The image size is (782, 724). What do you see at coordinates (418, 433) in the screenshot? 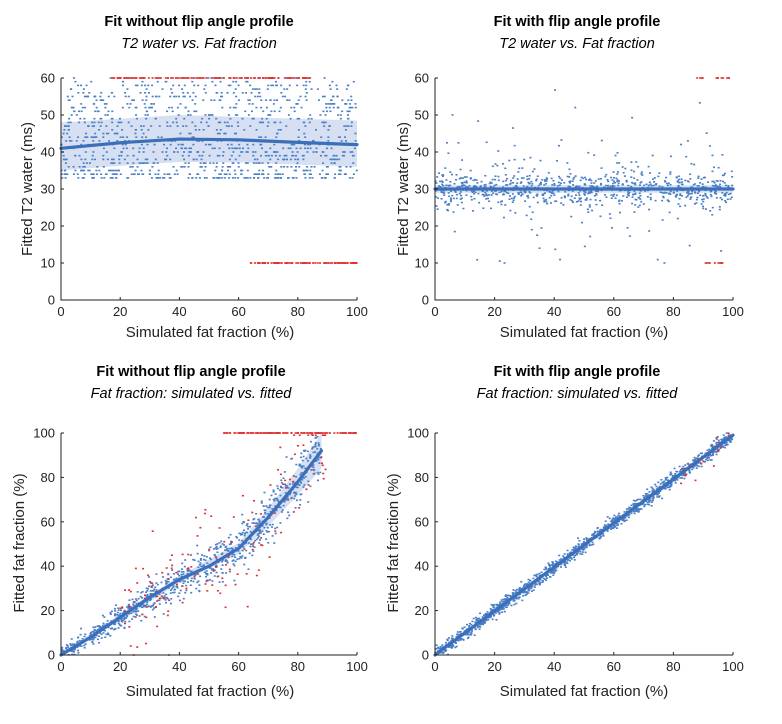
I see `y-tick-label: 100` at bounding box center [418, 433].